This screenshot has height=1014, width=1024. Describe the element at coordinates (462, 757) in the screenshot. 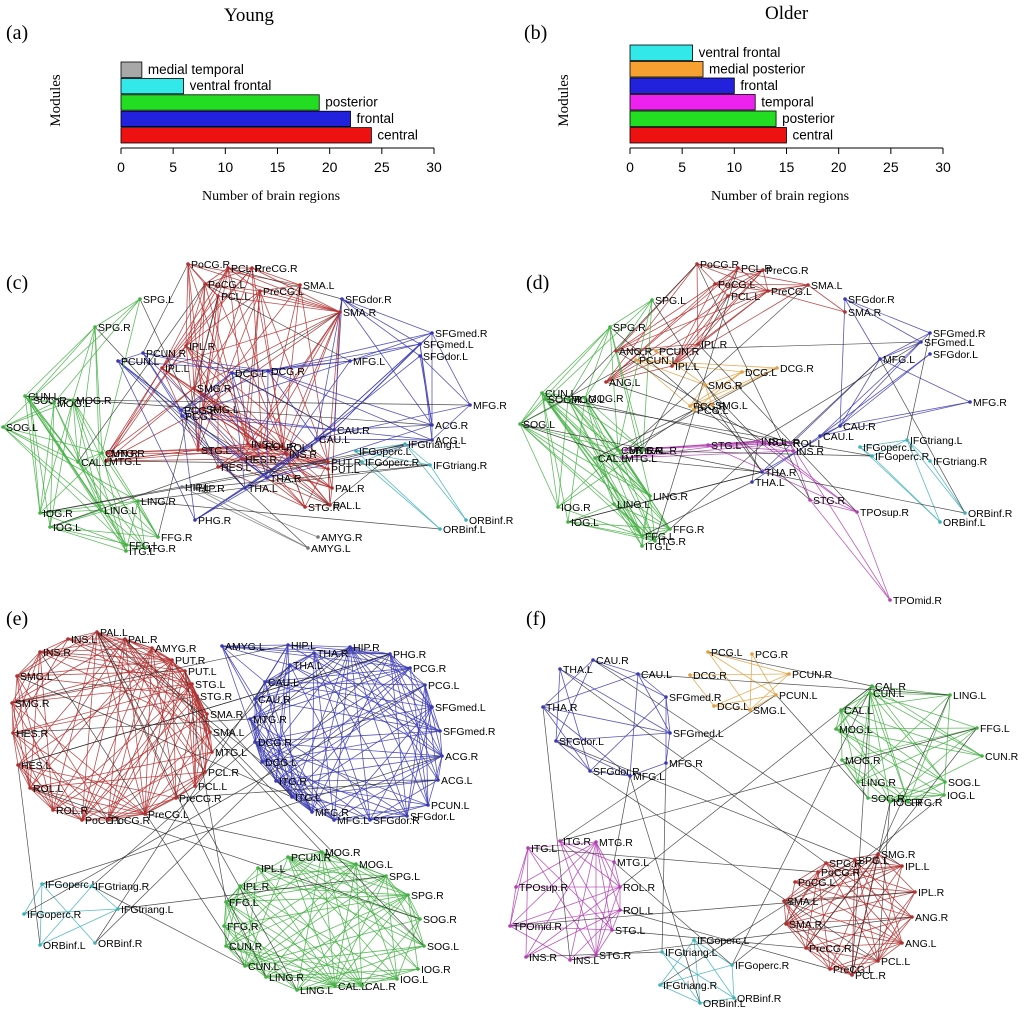

I see `node-label-ACG.R: ACG.R` at that location.